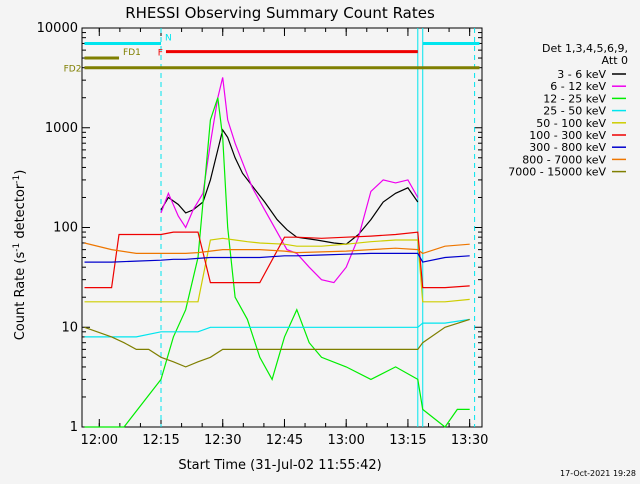 Image resolution: width=640 pixels, height=484 pixels. Describe the element at coordinates (469, 440) in the screenshot. I see `x-tick-label: 13:30` at that location.